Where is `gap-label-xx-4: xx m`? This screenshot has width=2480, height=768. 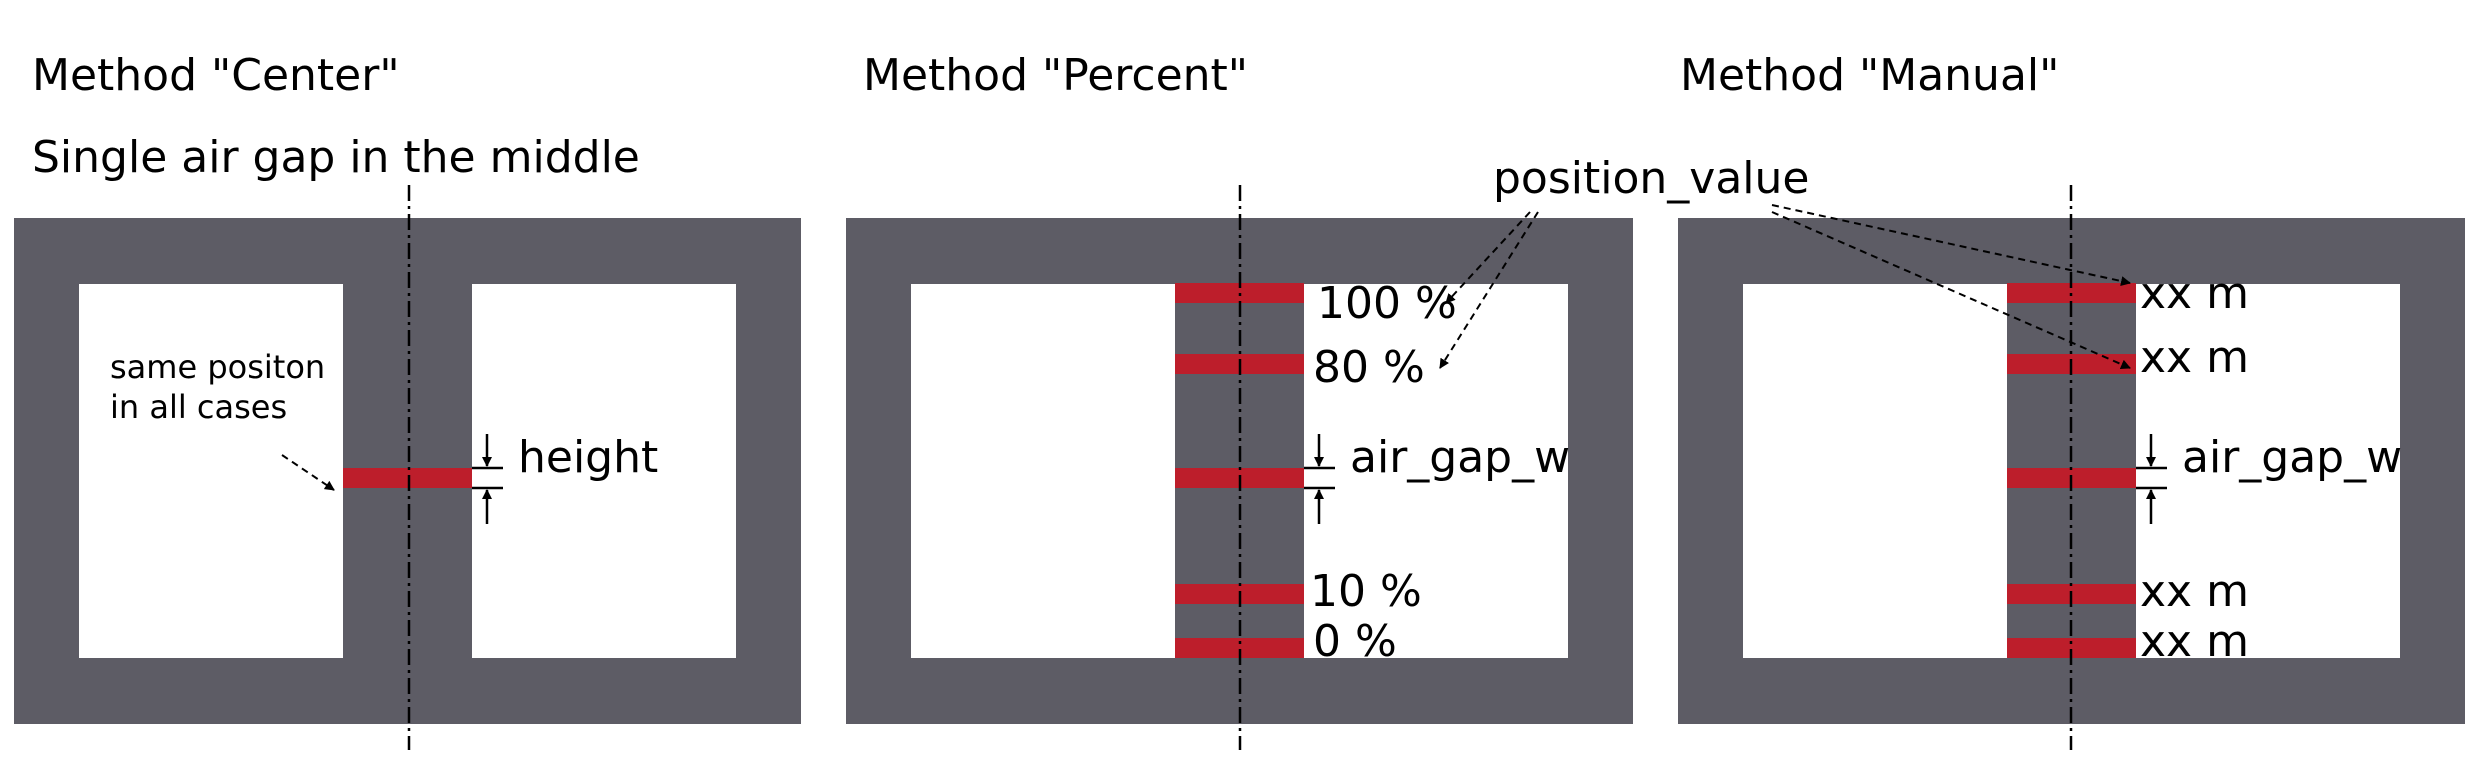 gap-label-xx-4: xx m is located at coordinates (2194, 641).